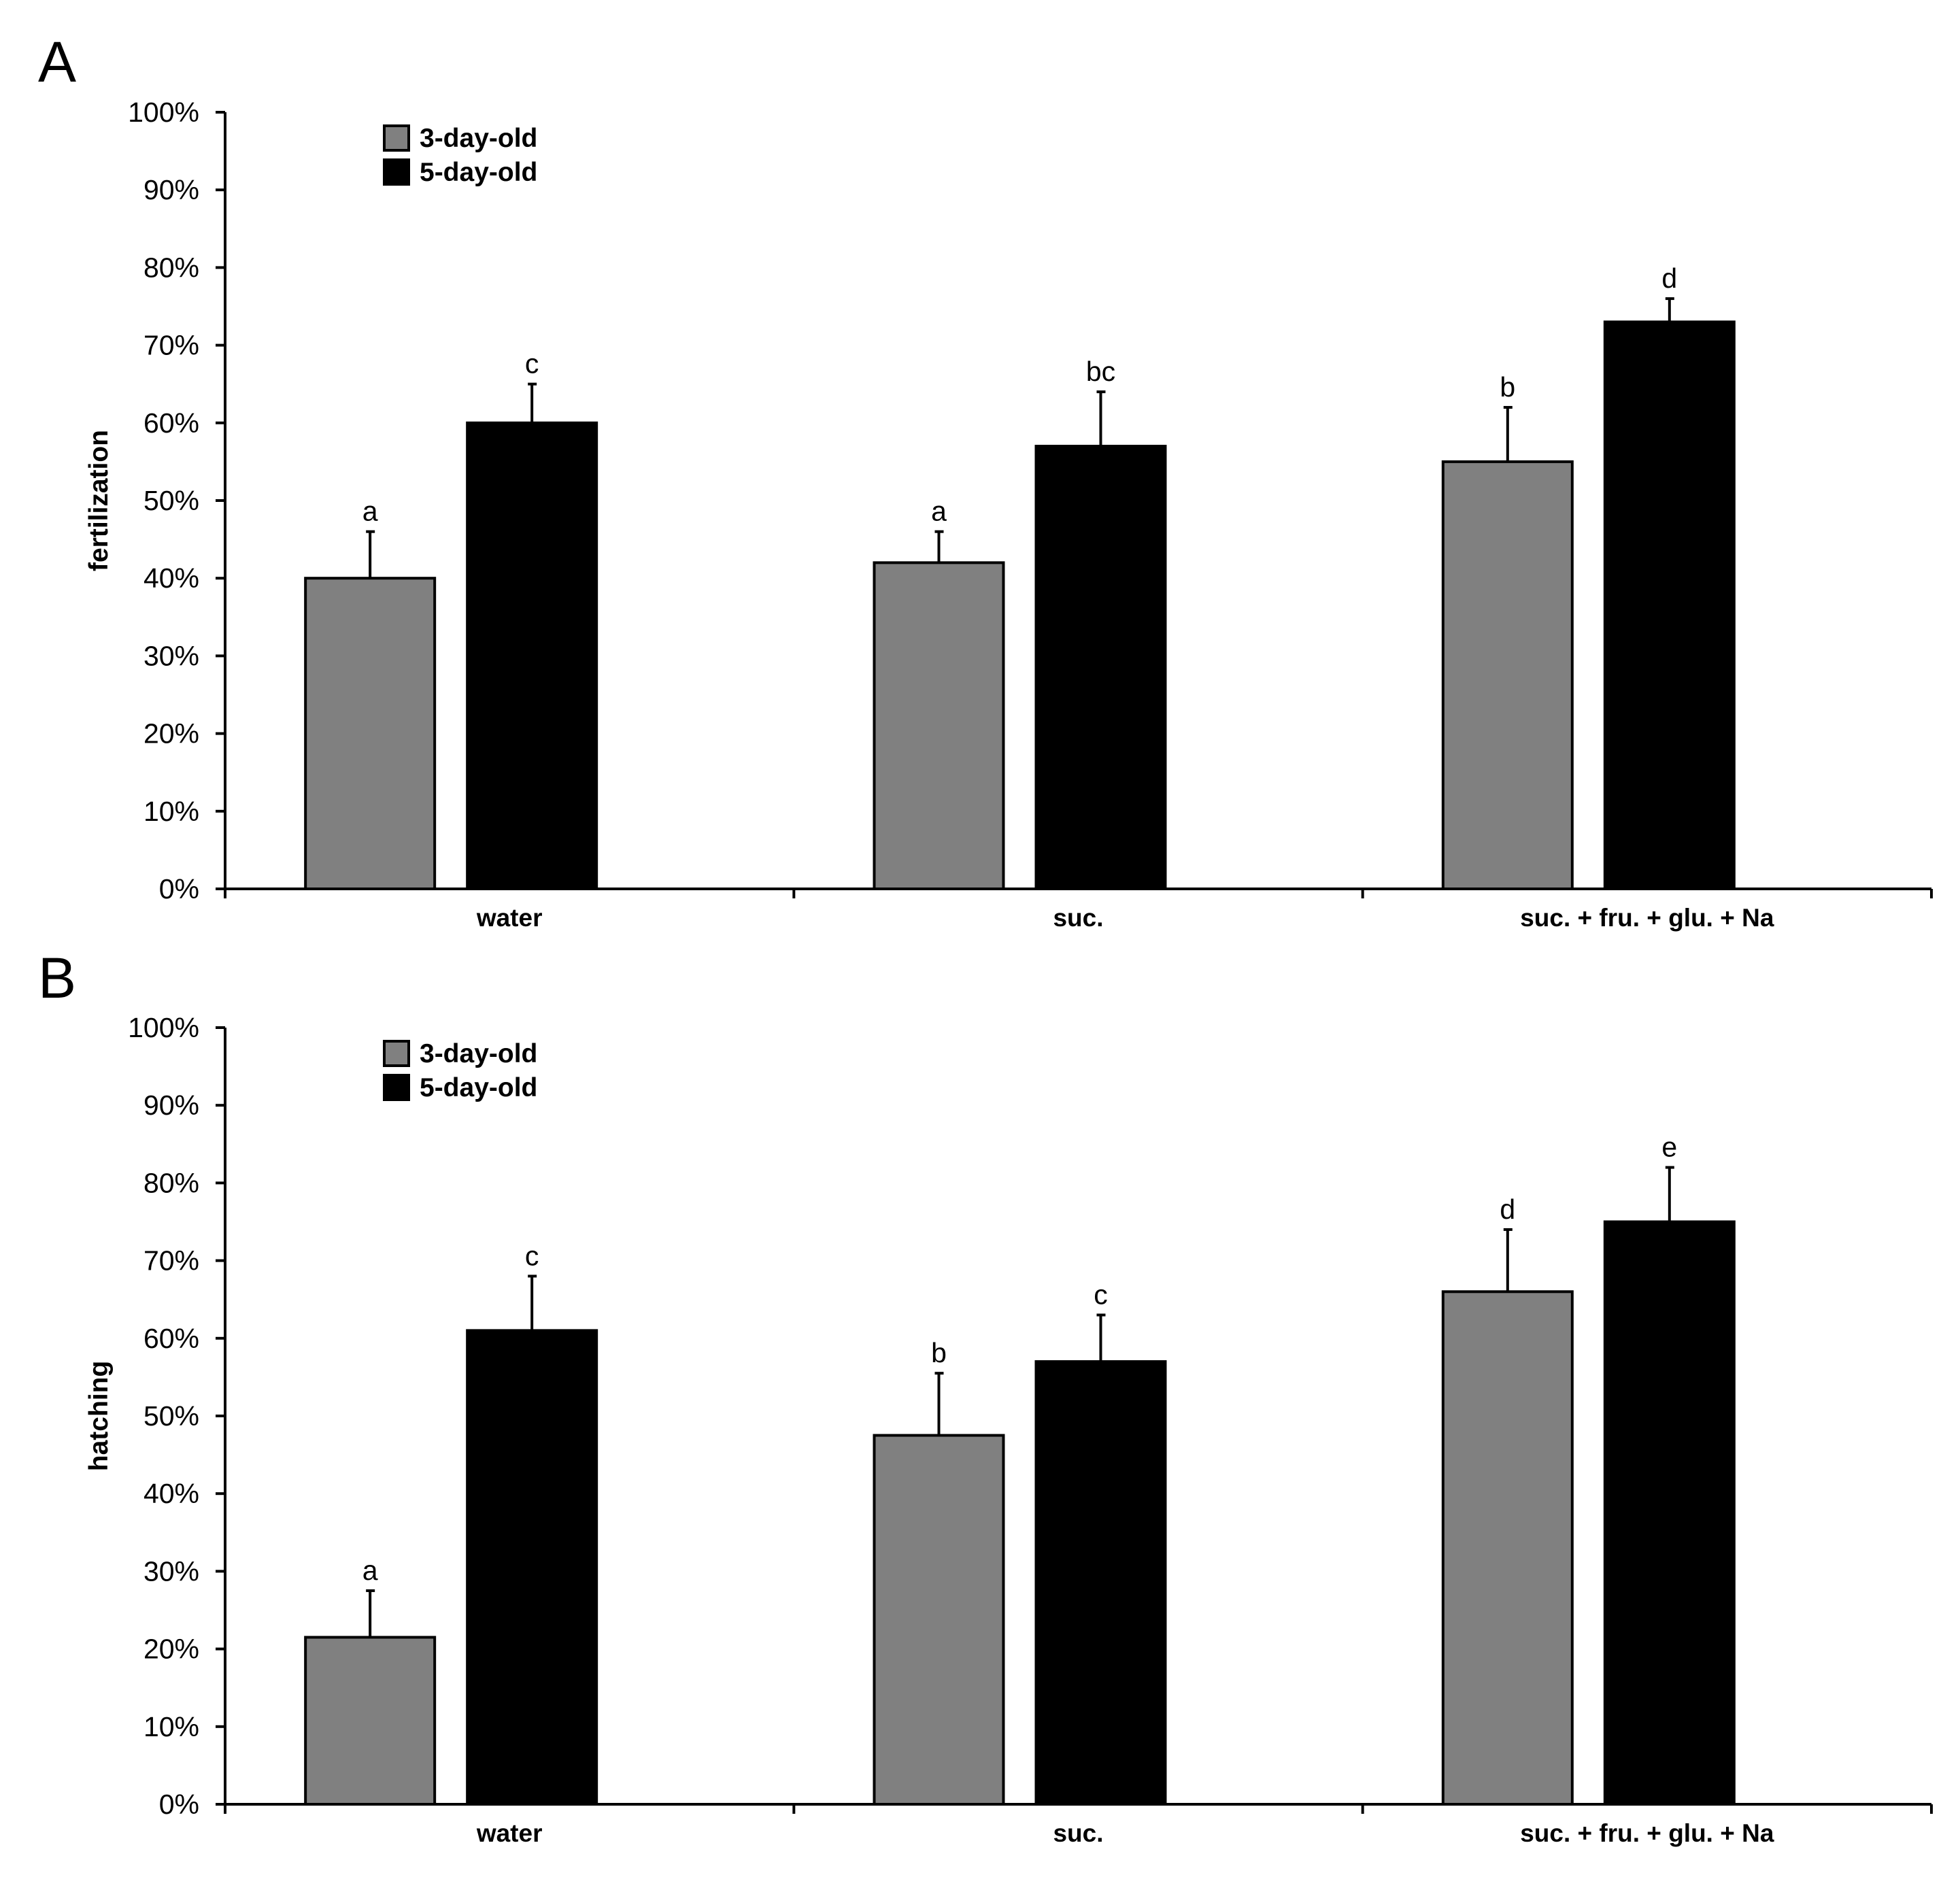 The height and width of the screenshot is (1892, 1960). I want to click on significance-letter: e, so click(1669, 1148).